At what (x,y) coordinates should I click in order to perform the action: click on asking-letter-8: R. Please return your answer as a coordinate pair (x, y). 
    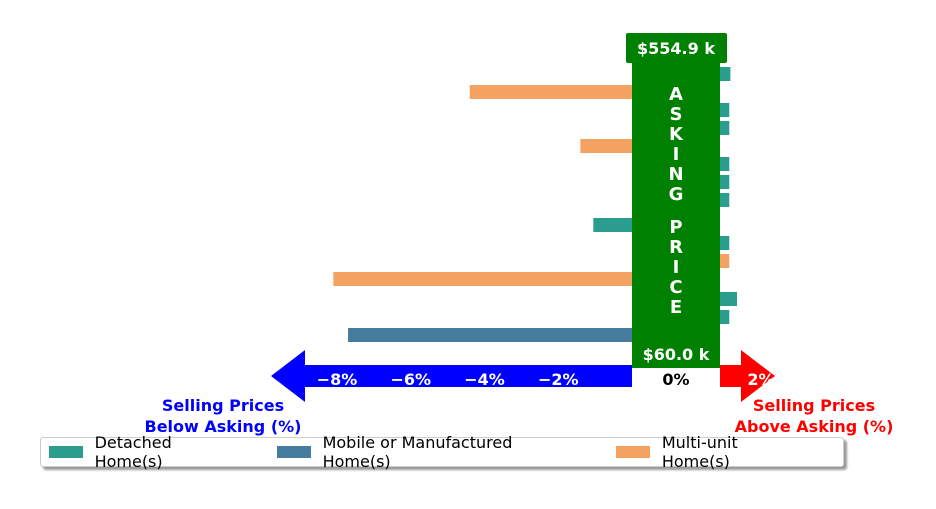
    Looking at the image, I should click on (676, 247).